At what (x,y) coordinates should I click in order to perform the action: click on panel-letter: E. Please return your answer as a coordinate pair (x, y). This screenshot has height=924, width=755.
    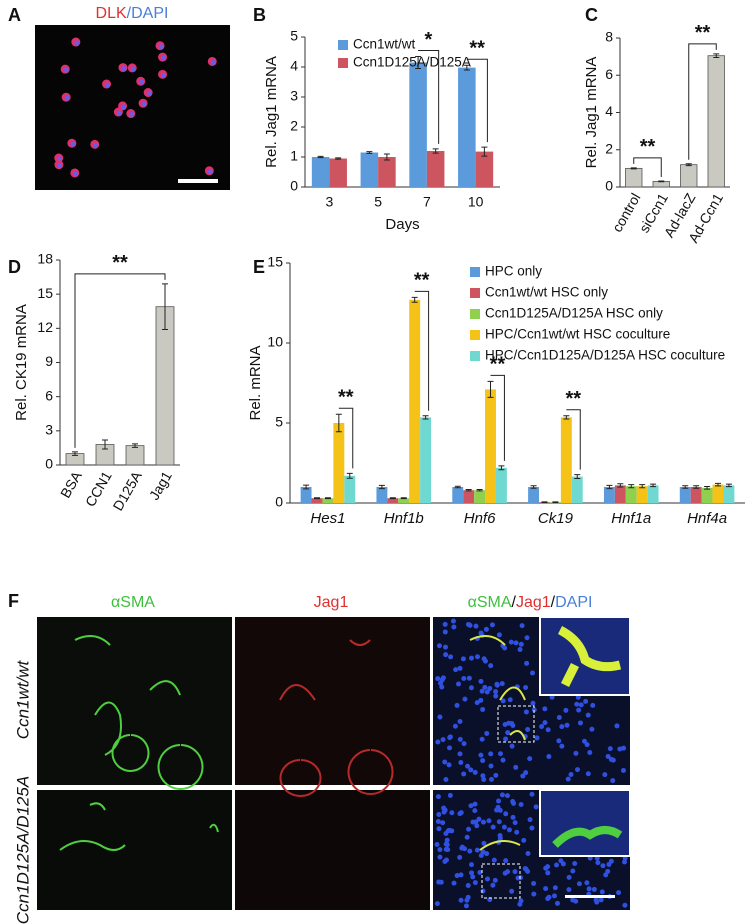
    Looking at the image, I should click on (259, 267).